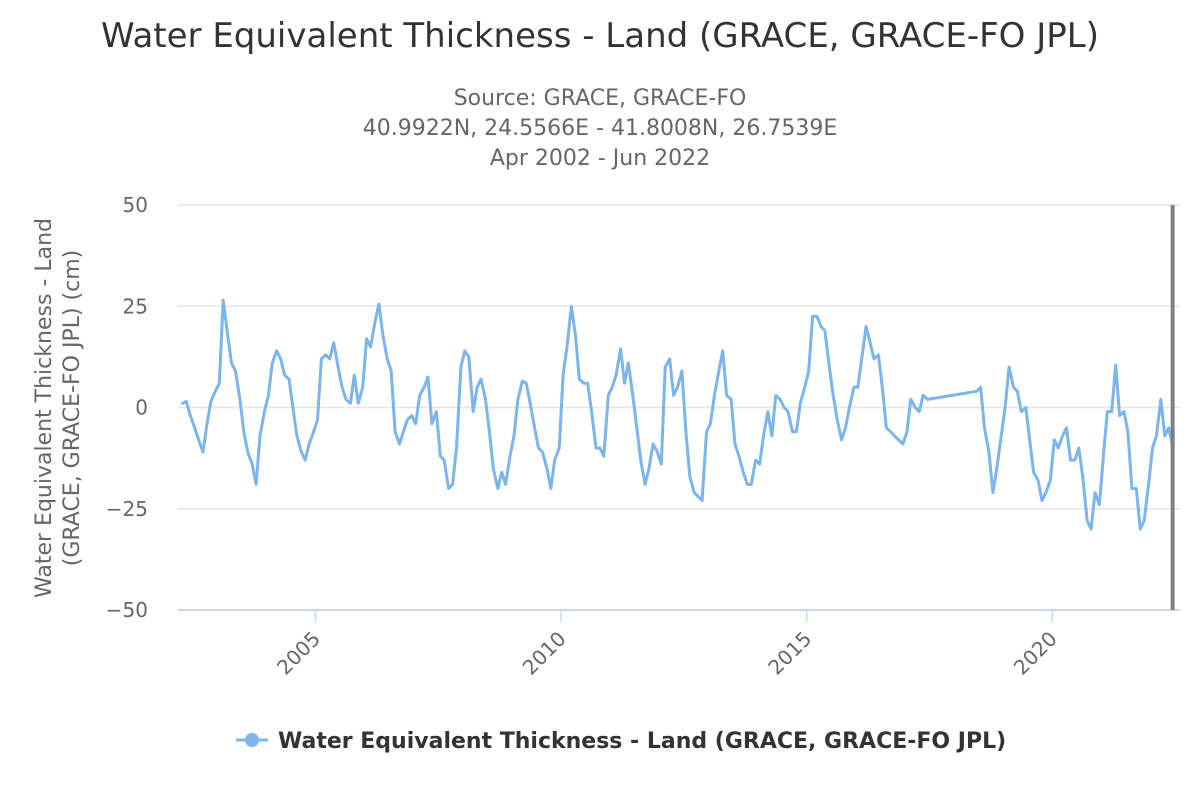  What do you see at coordinates (44, 408) in the screenshot?
I see `y-axis-title-line-1: Water Equivalent Thickness - Land` at bounding box center [44, 408].